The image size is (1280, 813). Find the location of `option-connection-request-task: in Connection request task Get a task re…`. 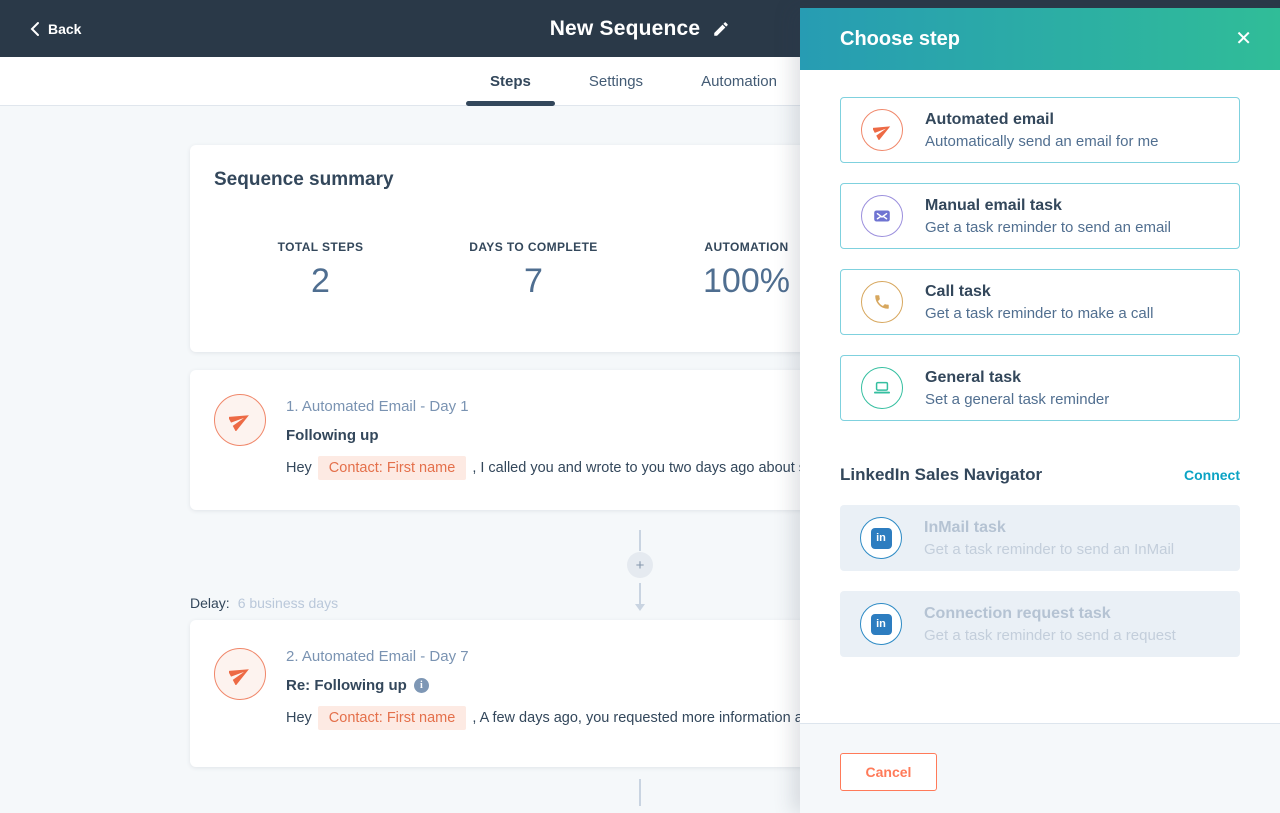

option-connection-request-task: in Connection request task Get a task re… is located at coordinates (1040, 624).